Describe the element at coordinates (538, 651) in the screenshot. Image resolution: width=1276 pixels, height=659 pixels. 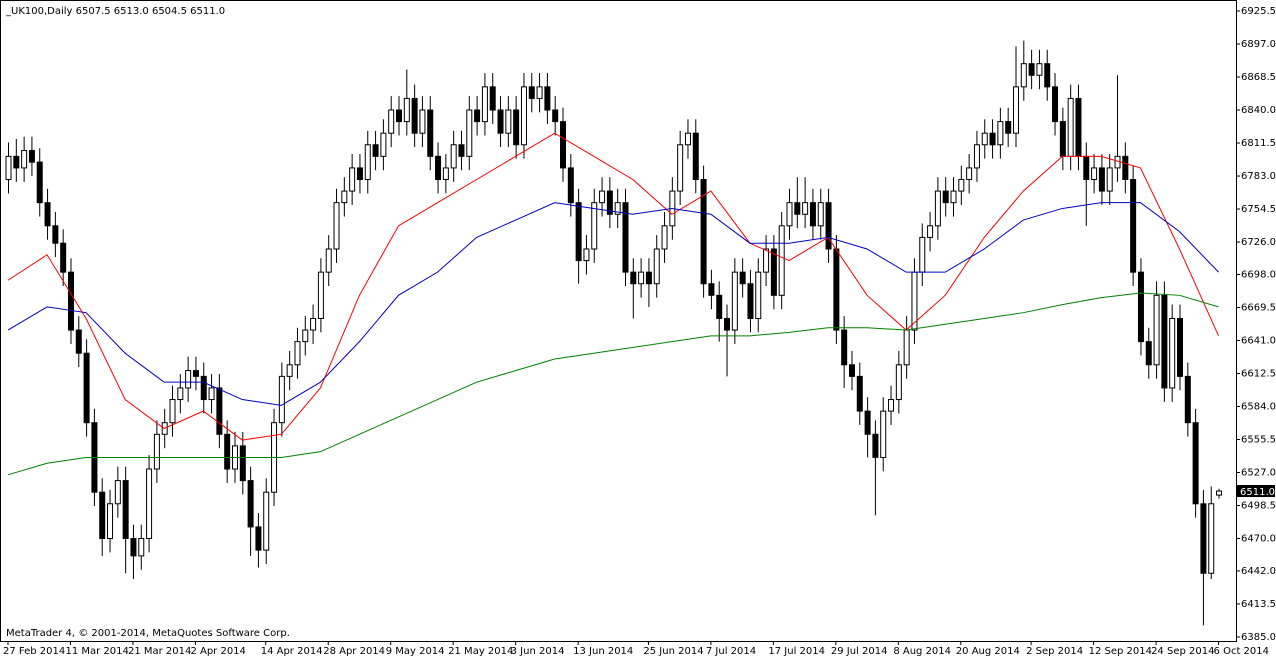
I see `x-tick-label: 3 Jun 2014` at that location.